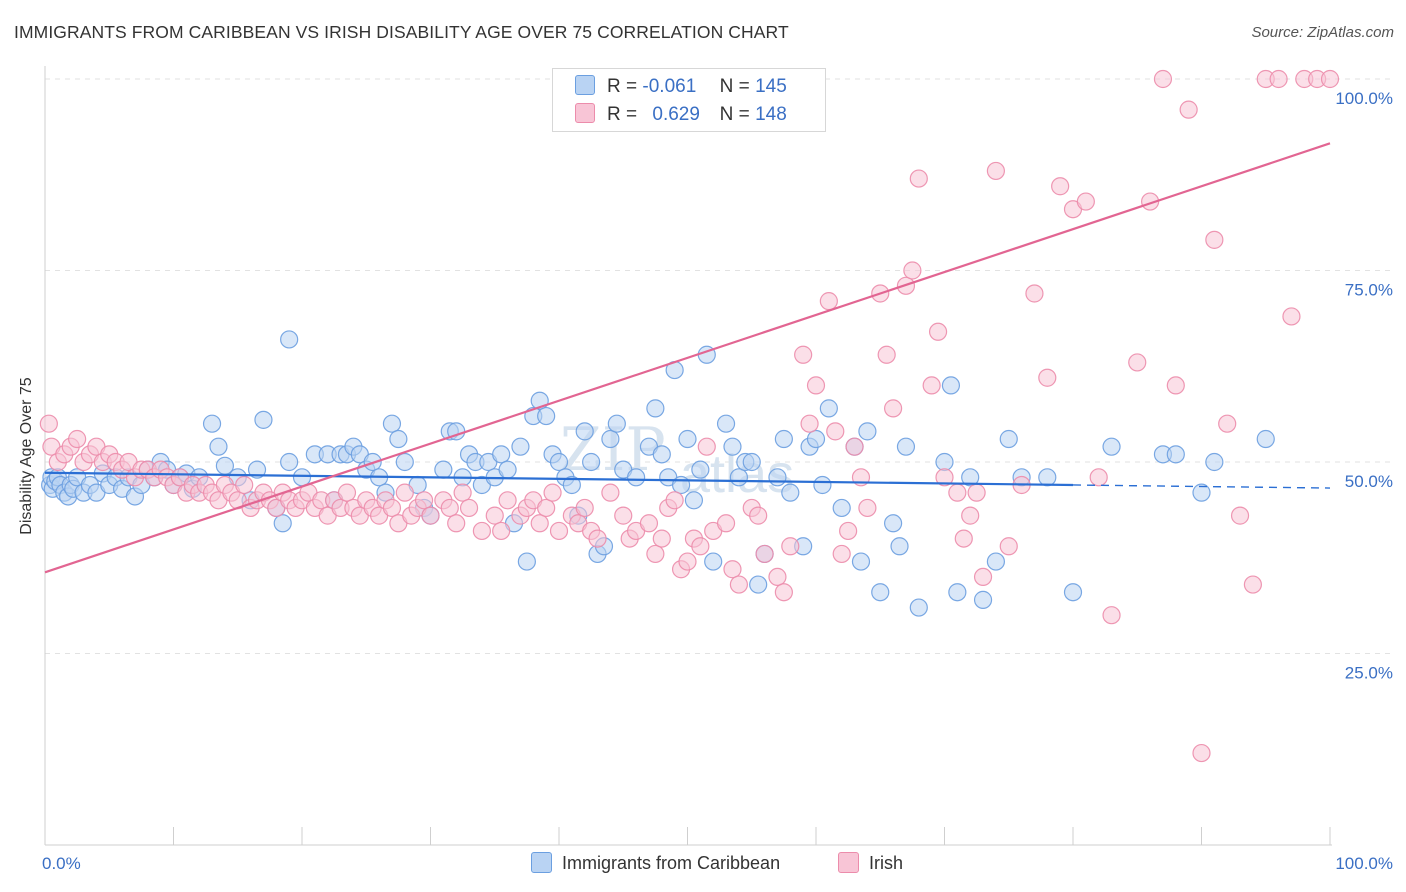 This screenshot has height=892, width=1406. What do you see at coordinates (771, 114) in the screenshot?
I see `legend-n-value: 148` at bounding box center [771, 114].